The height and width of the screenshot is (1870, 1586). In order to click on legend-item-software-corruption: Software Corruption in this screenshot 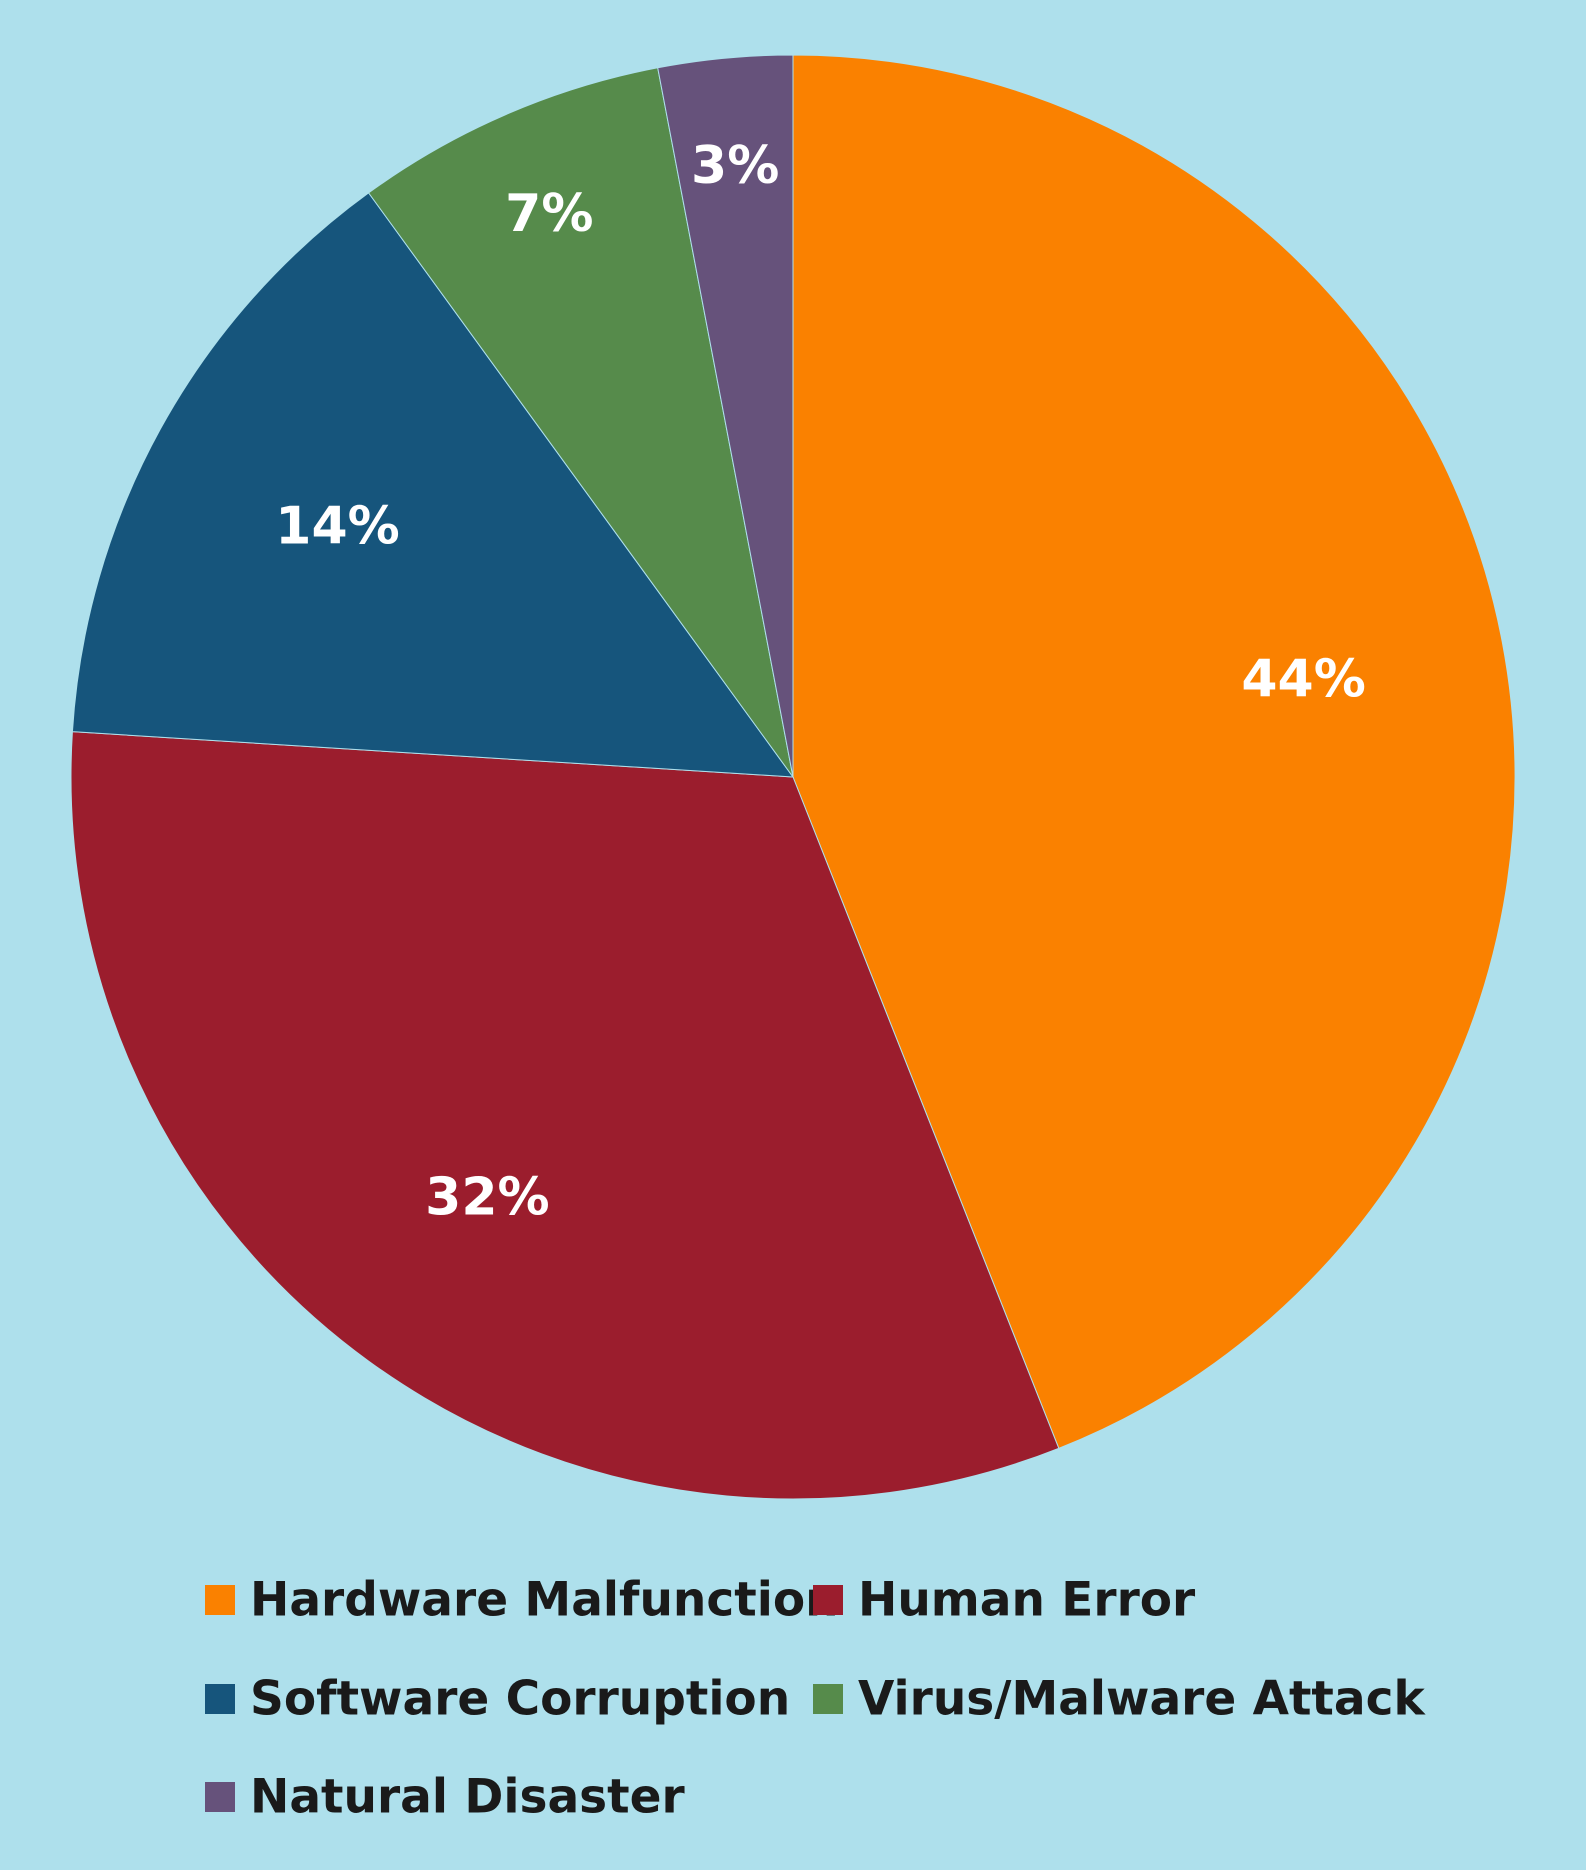, I will do `click(497, 1699)`.